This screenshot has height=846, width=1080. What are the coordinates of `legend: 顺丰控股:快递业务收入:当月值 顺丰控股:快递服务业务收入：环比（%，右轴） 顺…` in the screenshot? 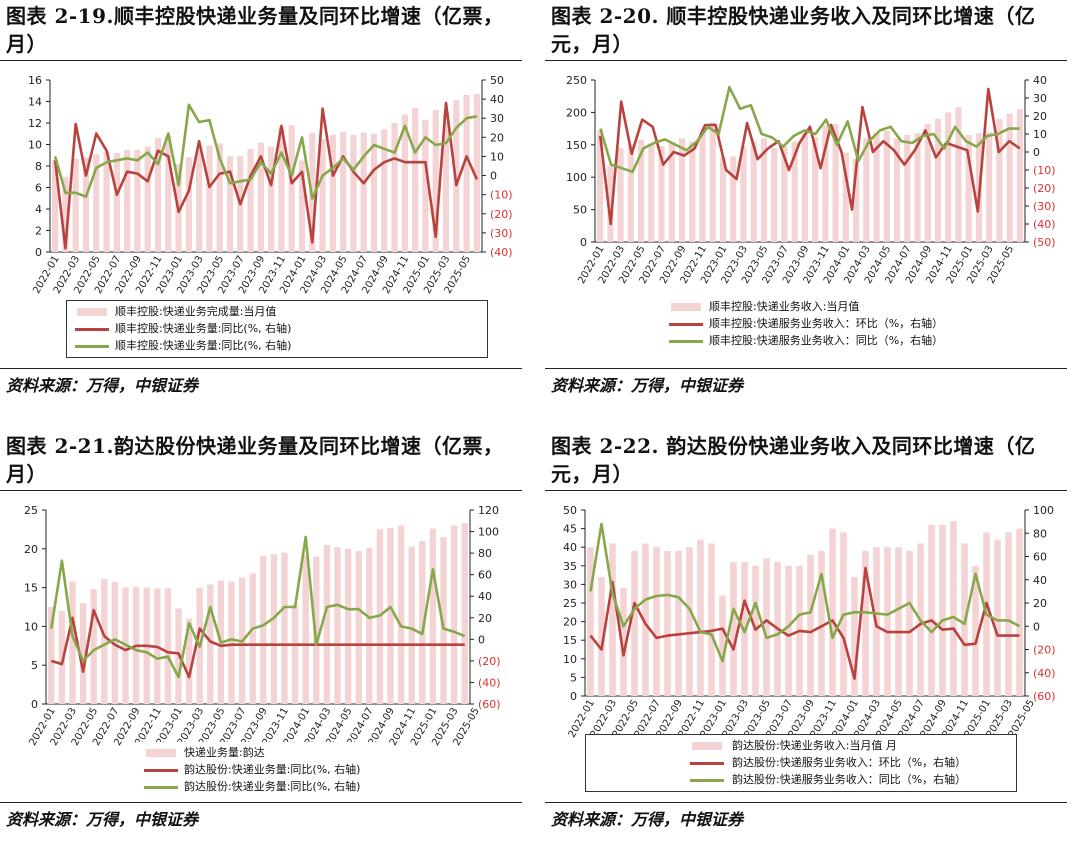 It's located at (811, 324).